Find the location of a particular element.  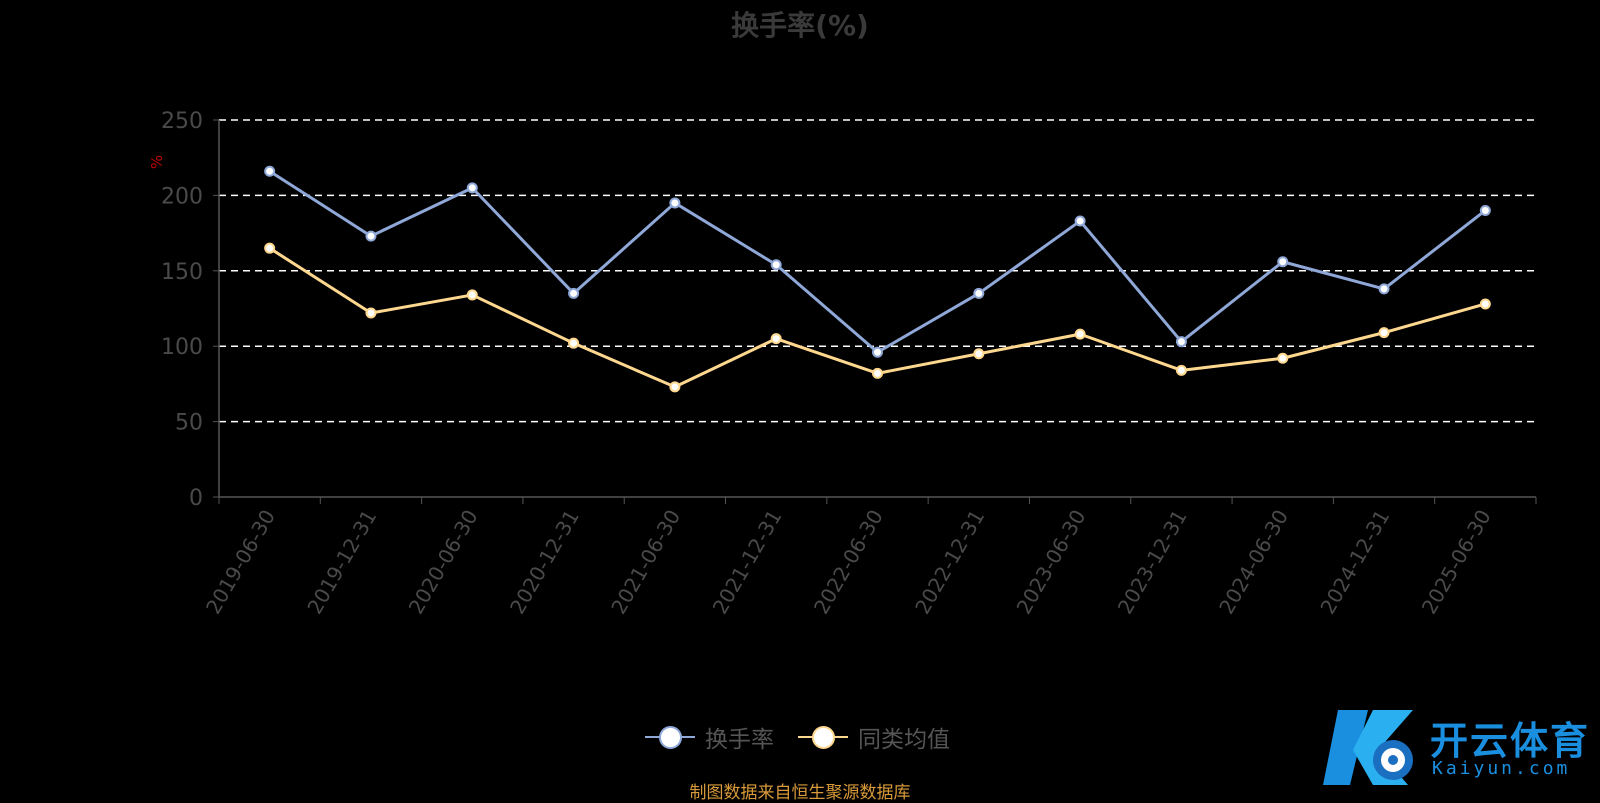

x-tick-label: 2024-06-30 is located at coordinates (1253, 562).